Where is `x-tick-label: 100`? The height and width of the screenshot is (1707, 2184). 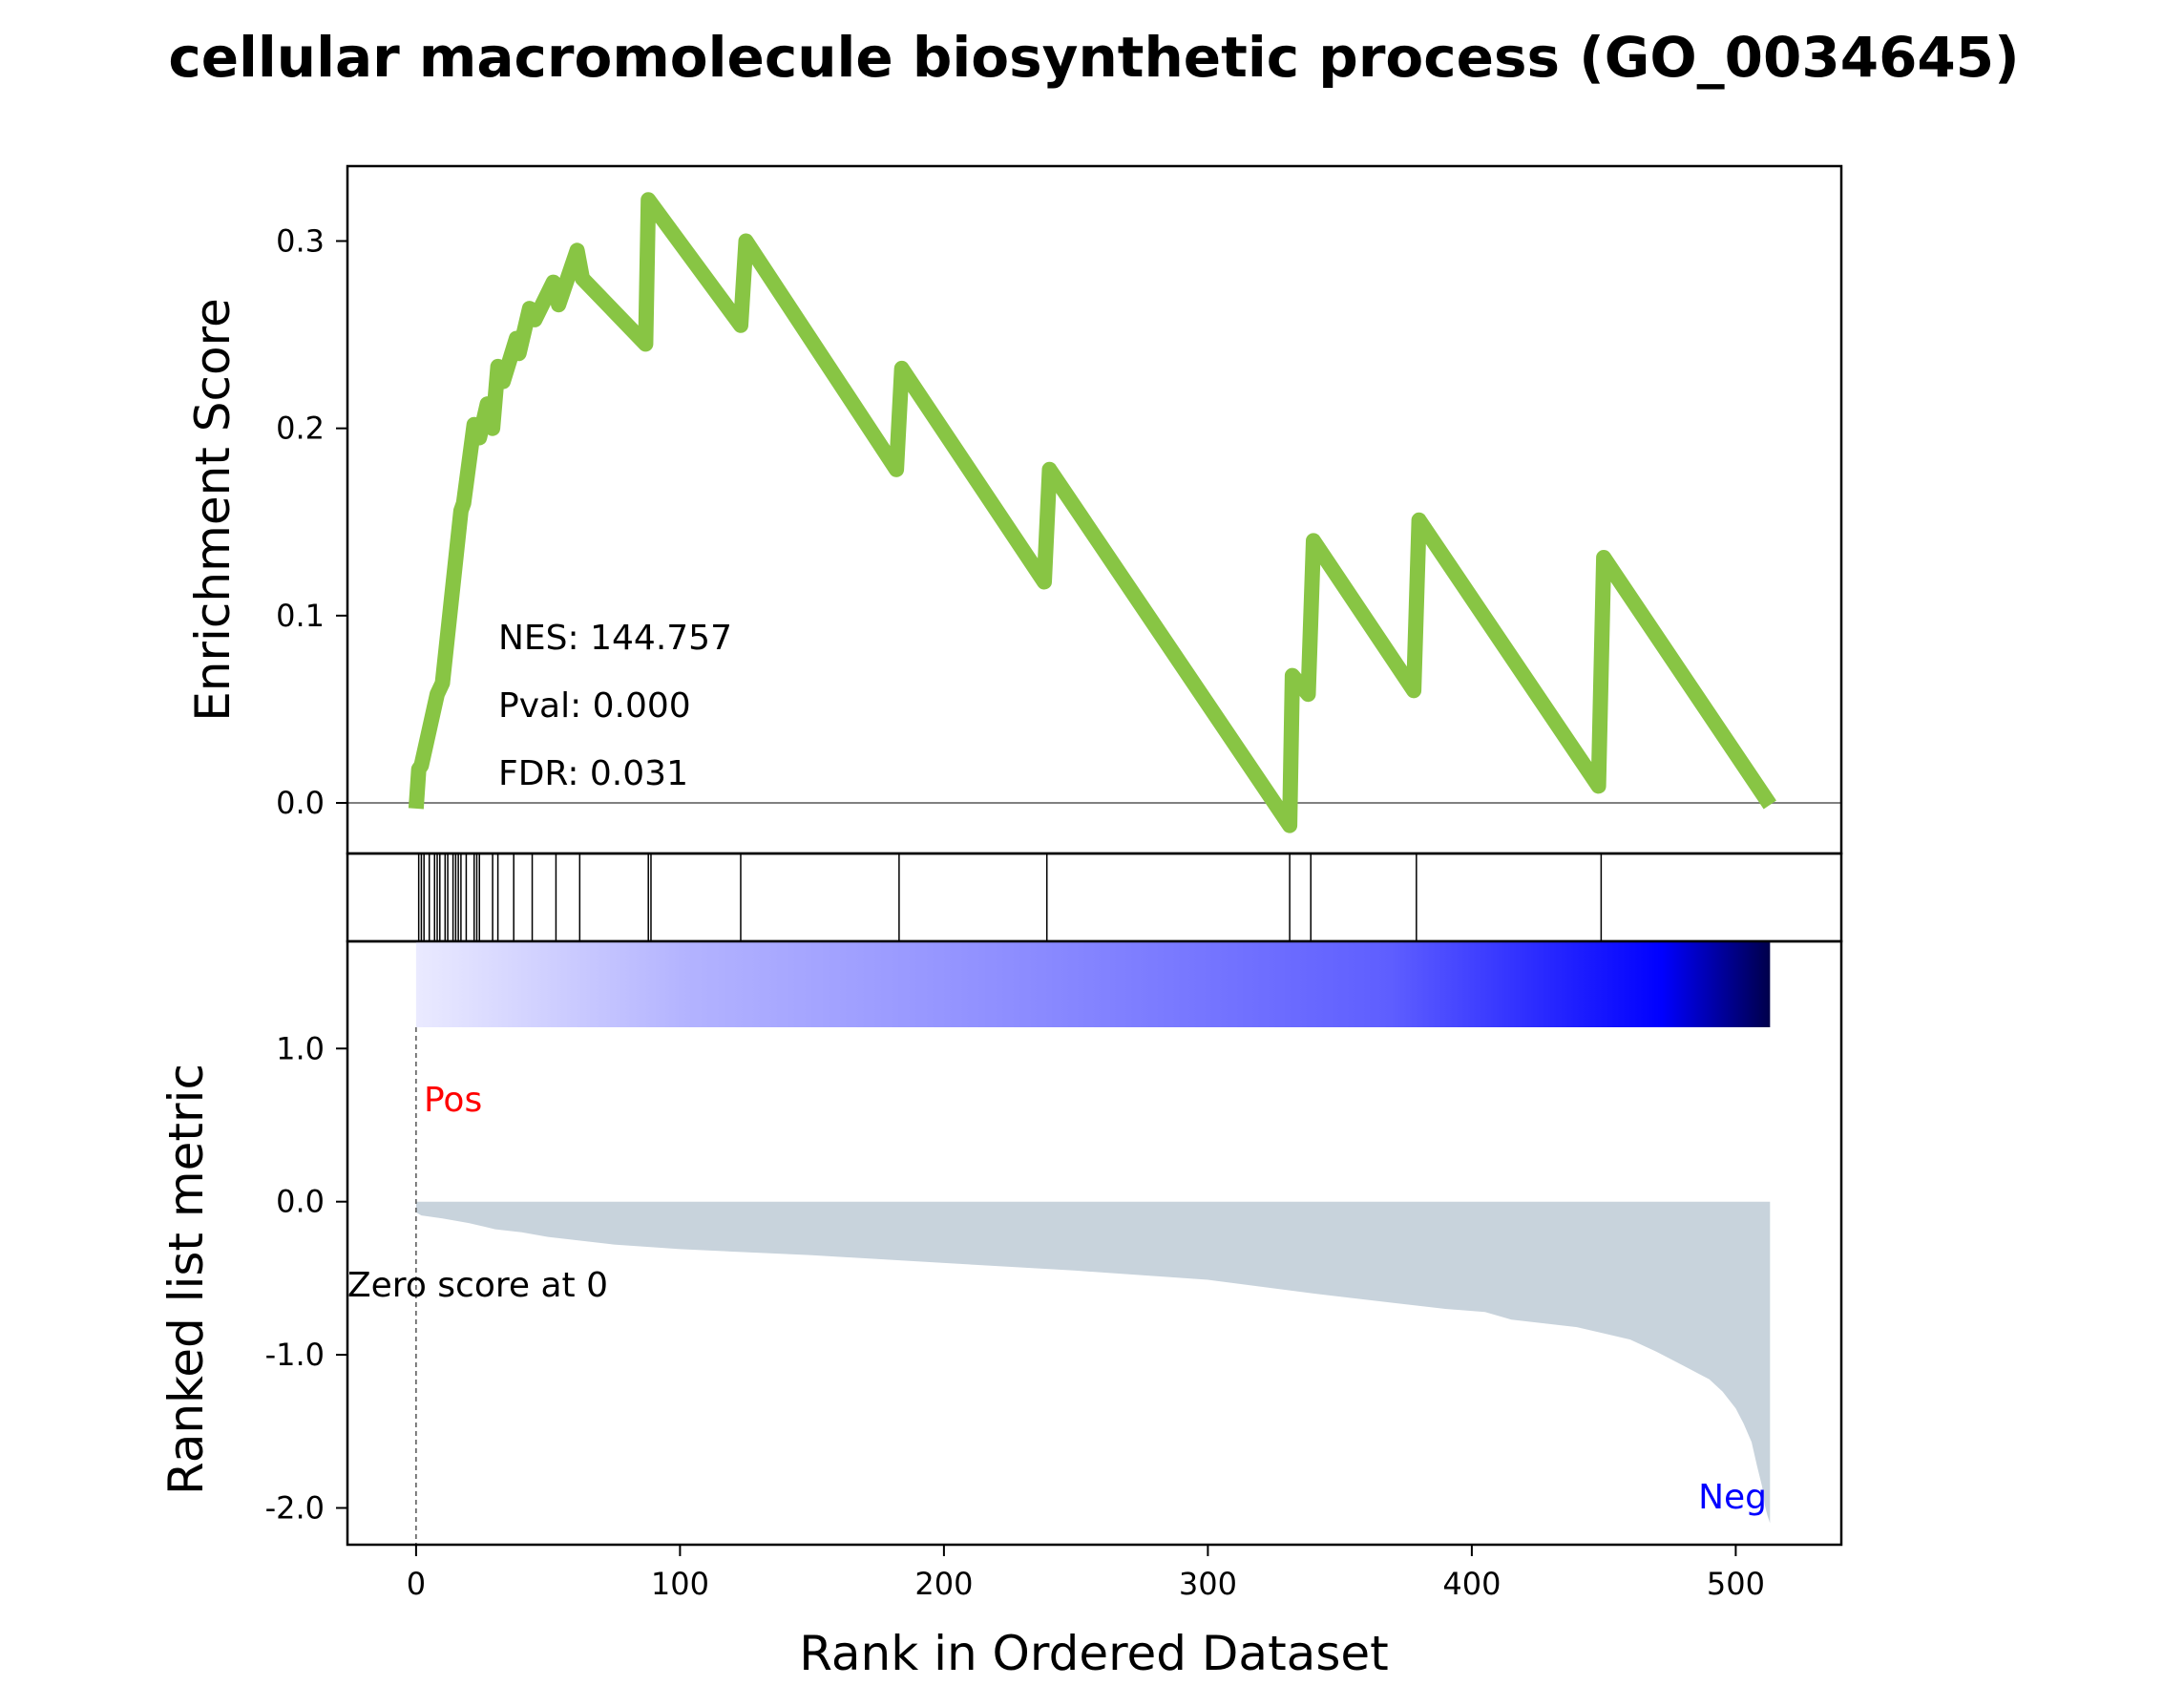 x-tick-label: 100 is located at coordinates (680, 1584).